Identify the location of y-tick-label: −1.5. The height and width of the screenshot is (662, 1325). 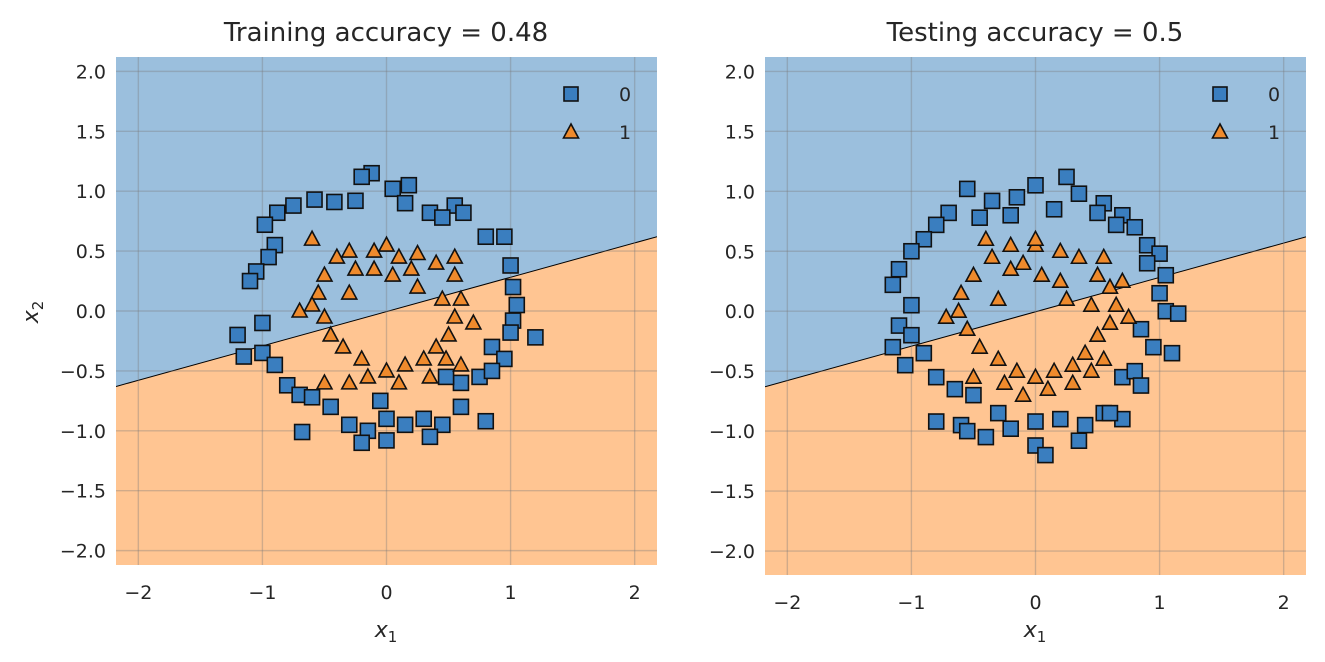
(732, 492).